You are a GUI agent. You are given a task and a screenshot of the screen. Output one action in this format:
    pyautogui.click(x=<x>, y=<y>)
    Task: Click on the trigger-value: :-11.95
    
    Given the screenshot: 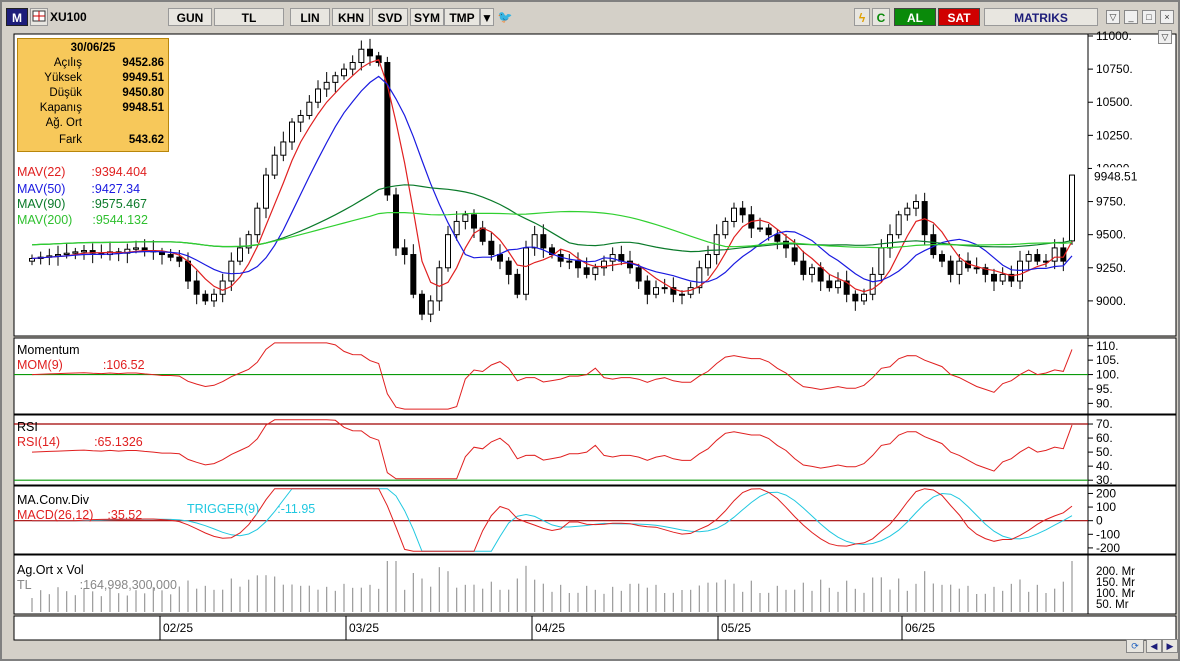 What is the action you would take?
    pyautogui.click(x=296, y=509)
    